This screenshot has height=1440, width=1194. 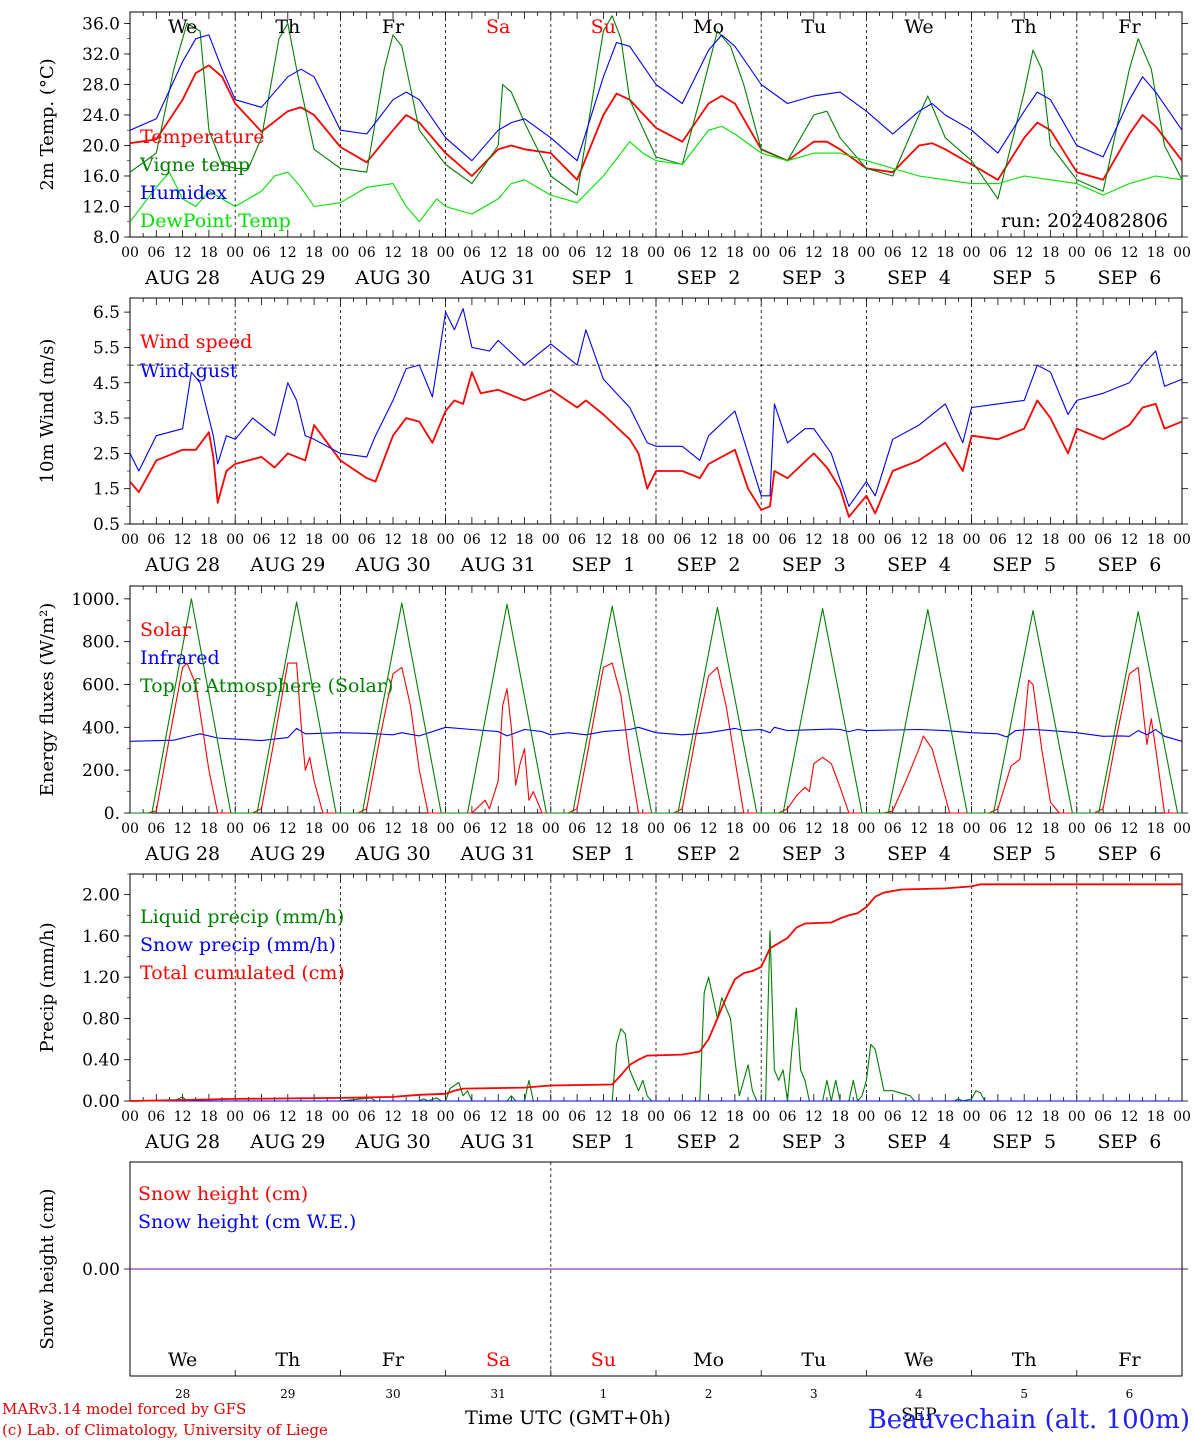 I want to click on date-label: AUG 31, so click(x=498, y=565).